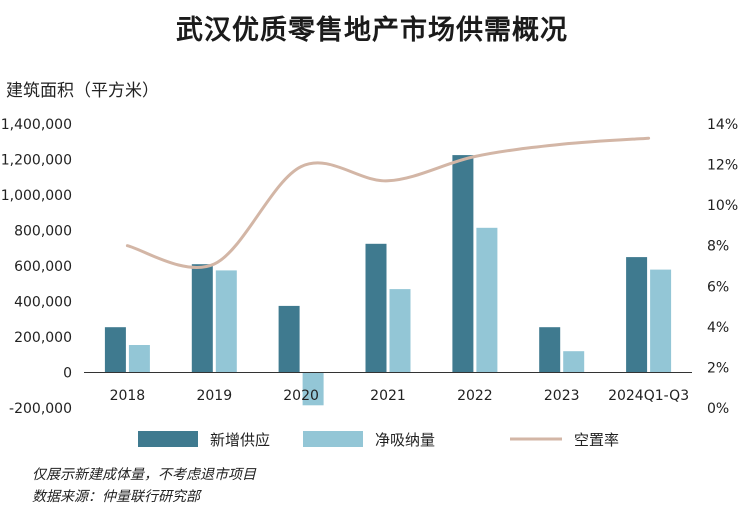  I want to click on bar-net-absorption-2023, so click(574, 362).